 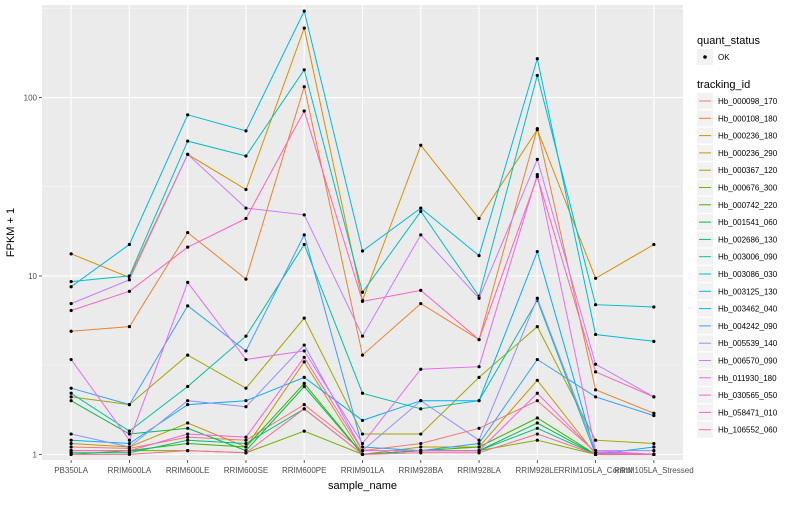 What do you see at coordinates (304, 470) in the screenshot?
I see `x-tick-label: RRIM600PE` at bounding box center [304, 470].